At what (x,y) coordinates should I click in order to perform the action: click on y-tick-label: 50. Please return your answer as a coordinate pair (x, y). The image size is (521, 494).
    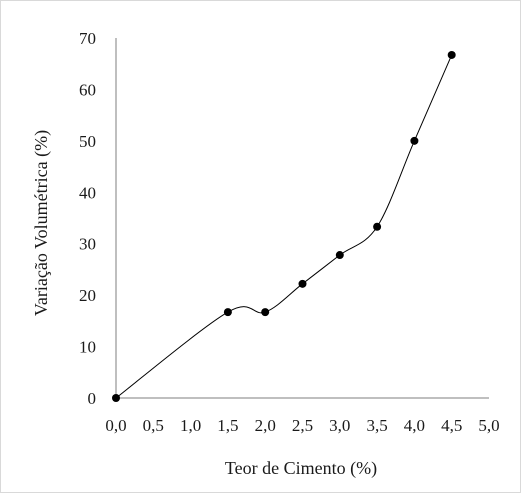
    Looking at the image, I should click on (87, 141).